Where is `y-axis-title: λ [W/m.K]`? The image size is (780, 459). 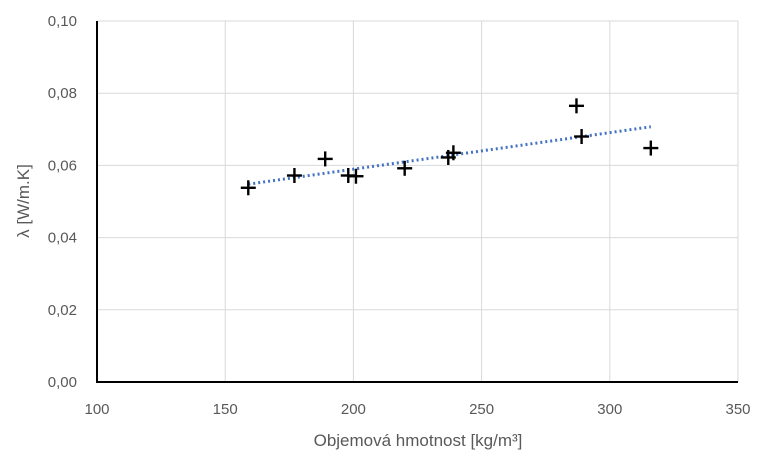
y-axis-title: λ [W/m.K] is located at coordinates (23, 201).